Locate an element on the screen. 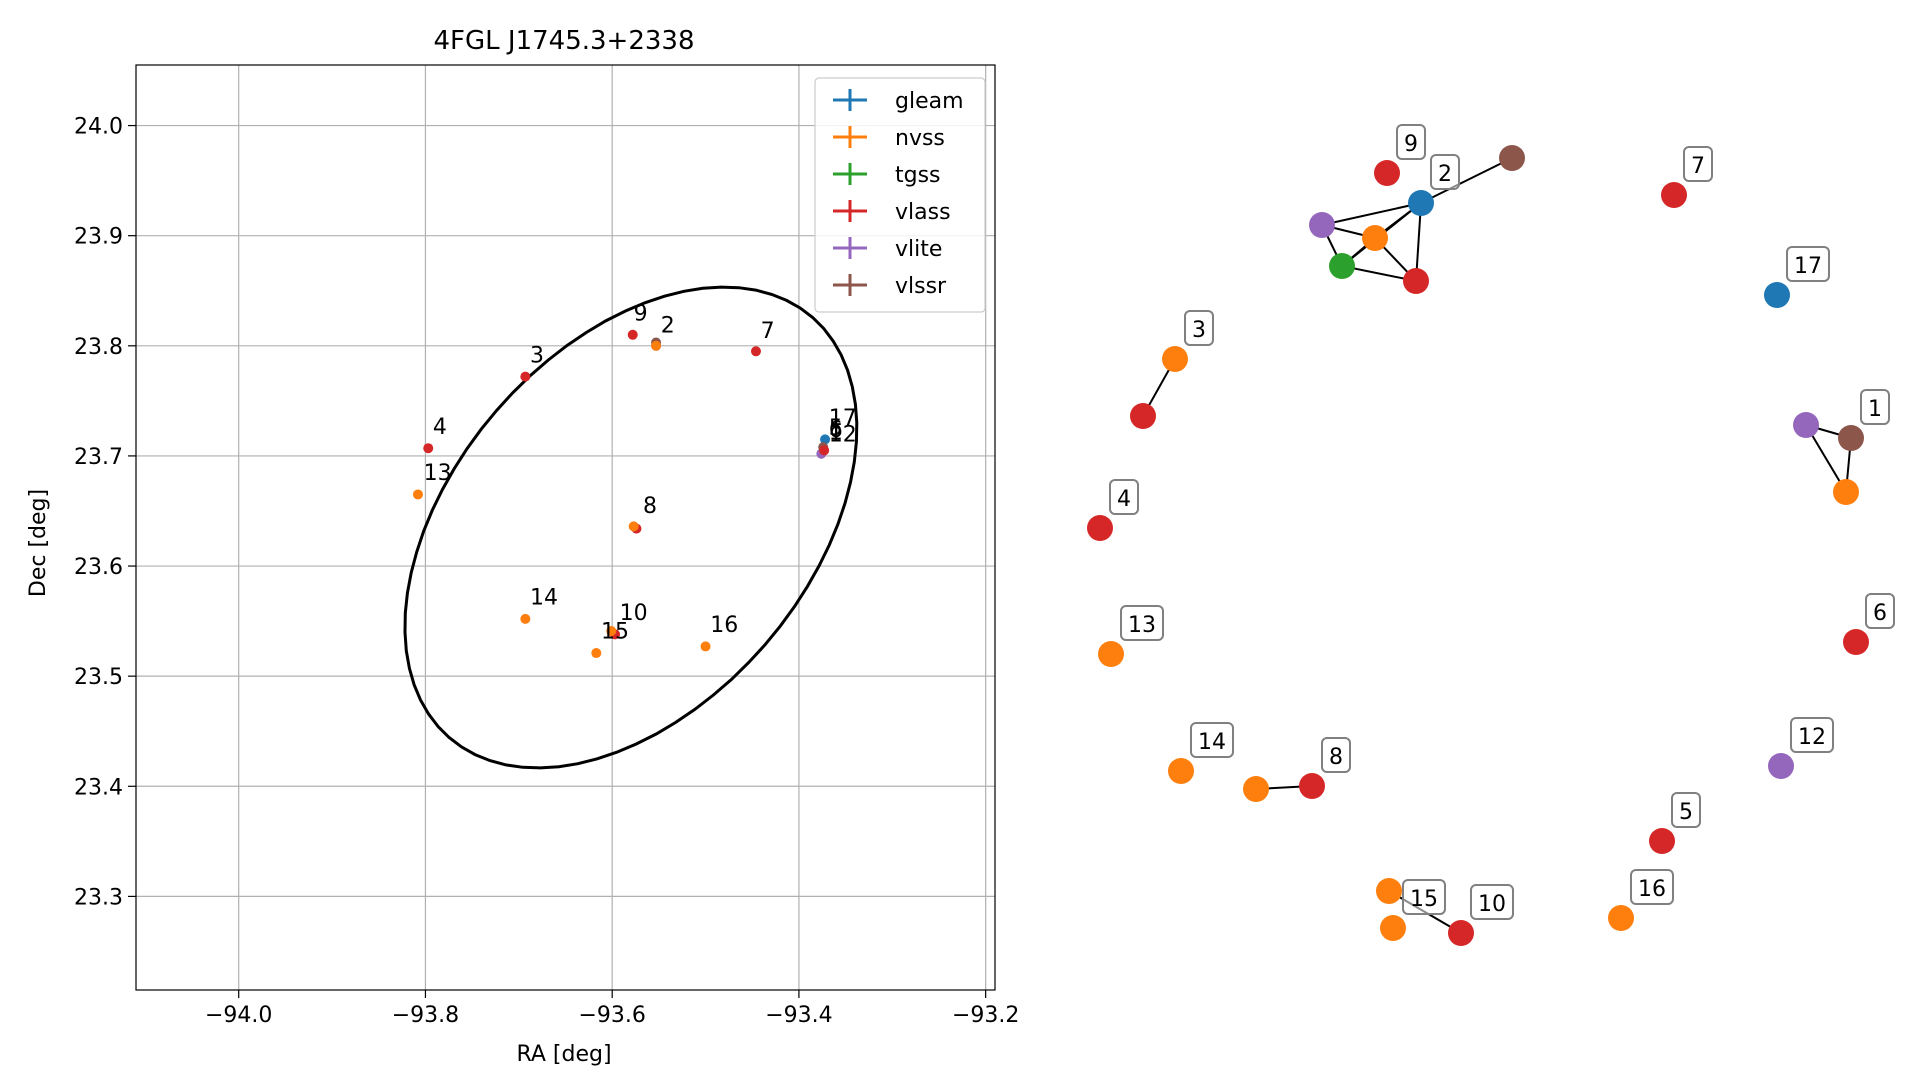  node-label: 2 is located at coordinates (1445, 174).